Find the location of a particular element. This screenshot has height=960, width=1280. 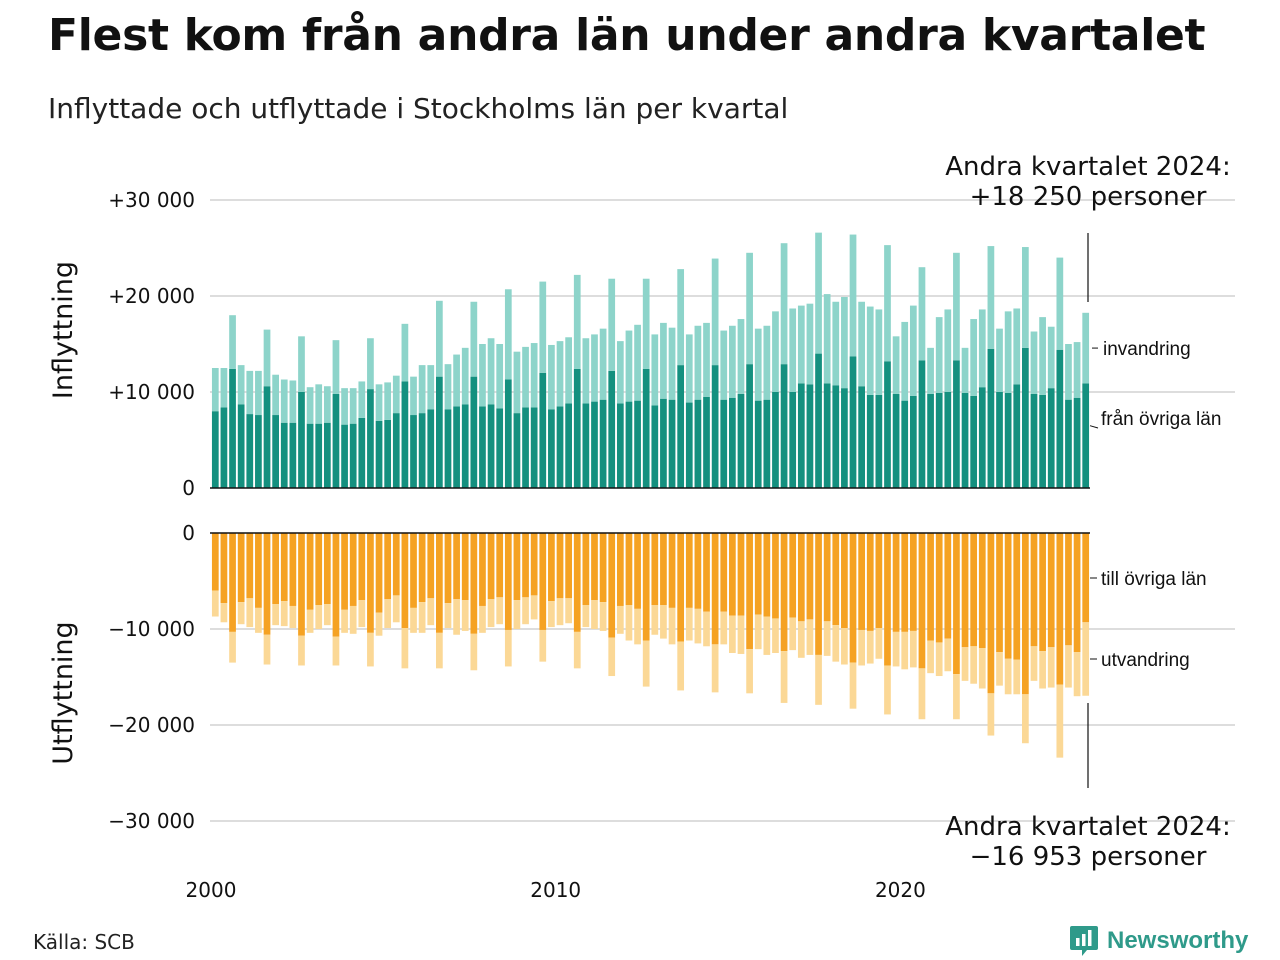

legend-label-domestic-in: från övriga län is located at coordinates (1161, 419).